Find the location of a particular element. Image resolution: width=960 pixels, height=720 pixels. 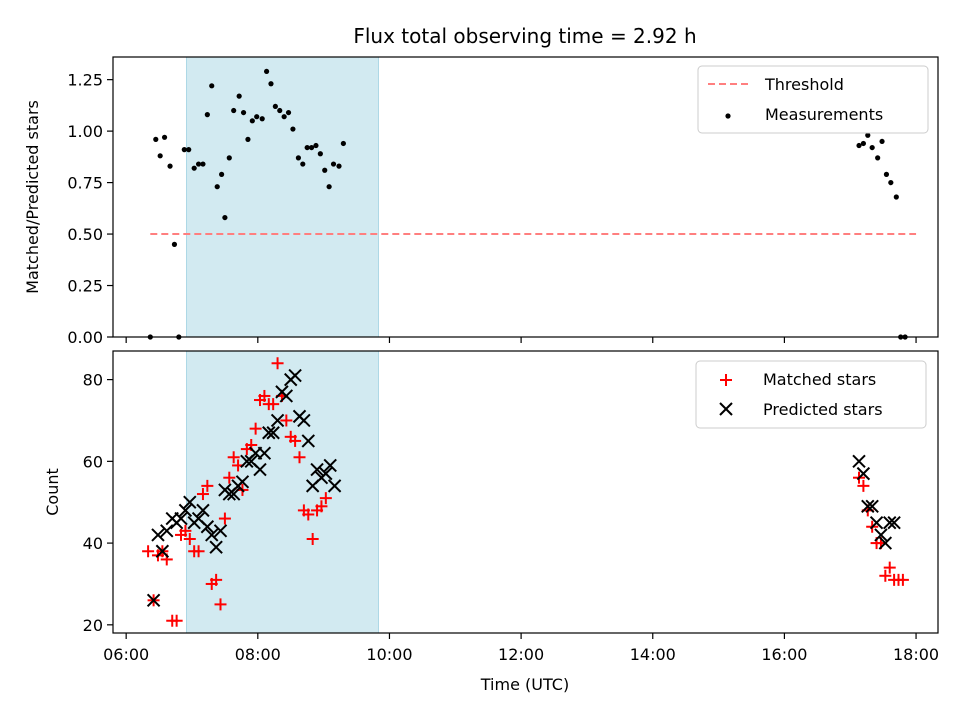

bottom-y-tick-label: 40 is located at coordinates (93, 543).